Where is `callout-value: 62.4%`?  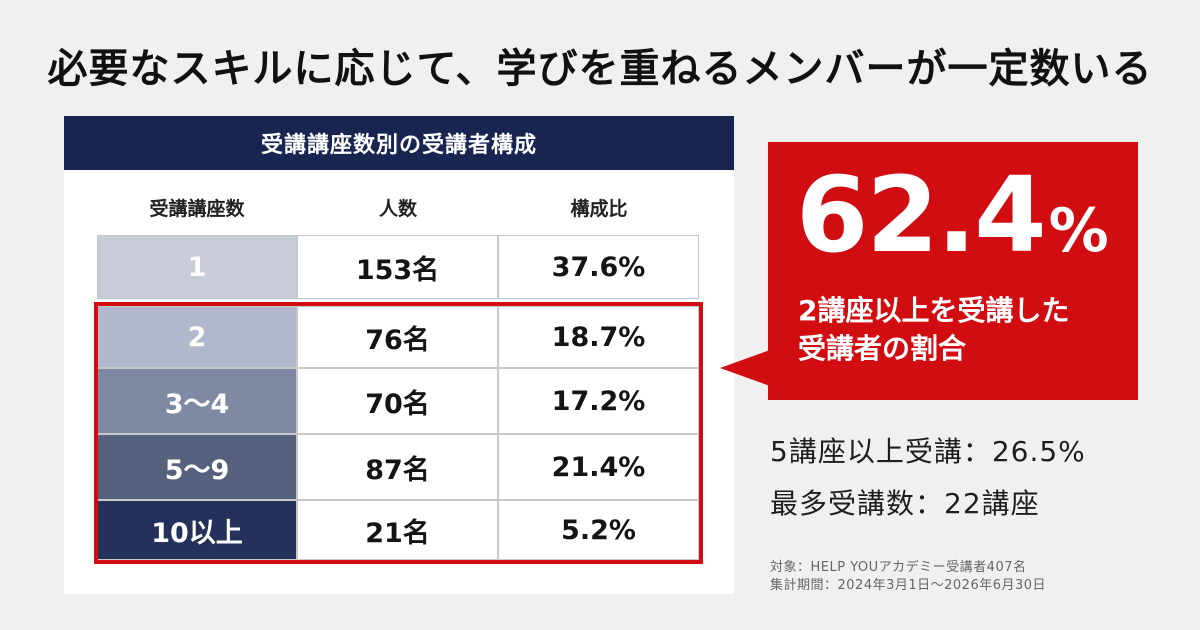
callout-value: 62.4% is located at coordinates (952, 215).